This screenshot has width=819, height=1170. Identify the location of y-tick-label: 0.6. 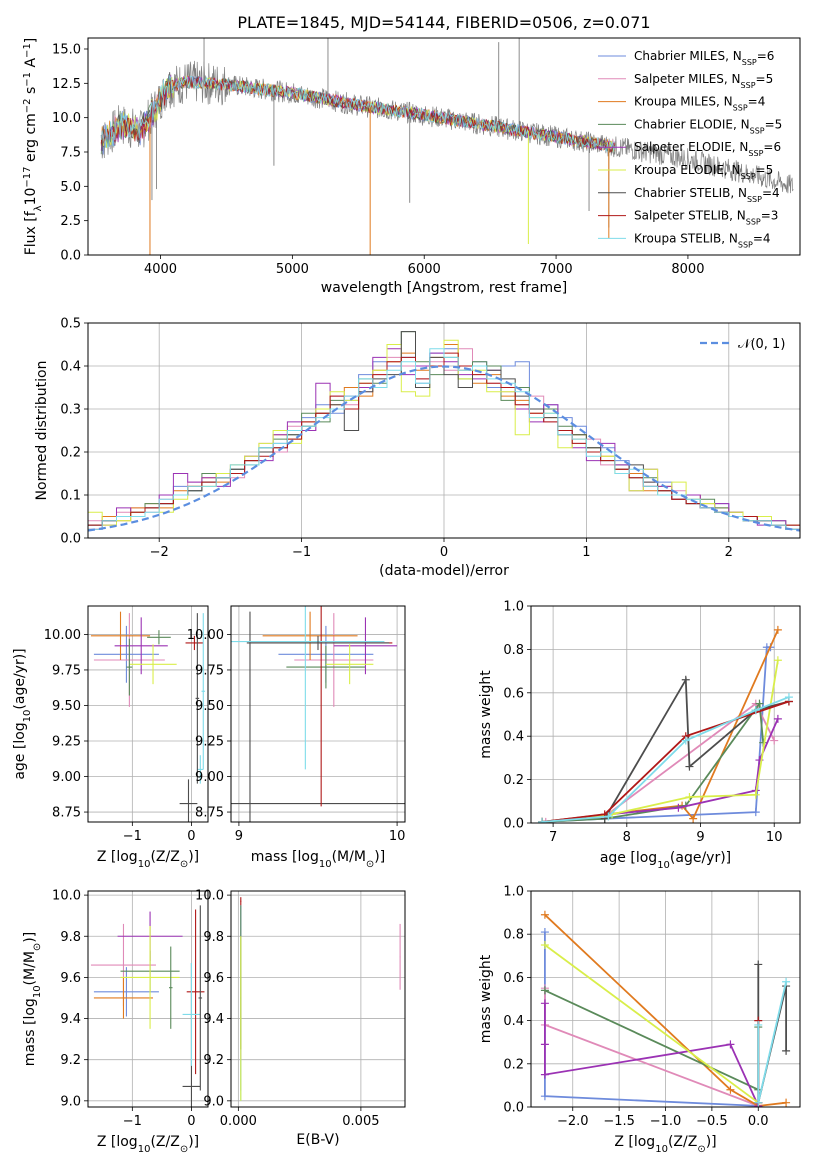
(513, 978).